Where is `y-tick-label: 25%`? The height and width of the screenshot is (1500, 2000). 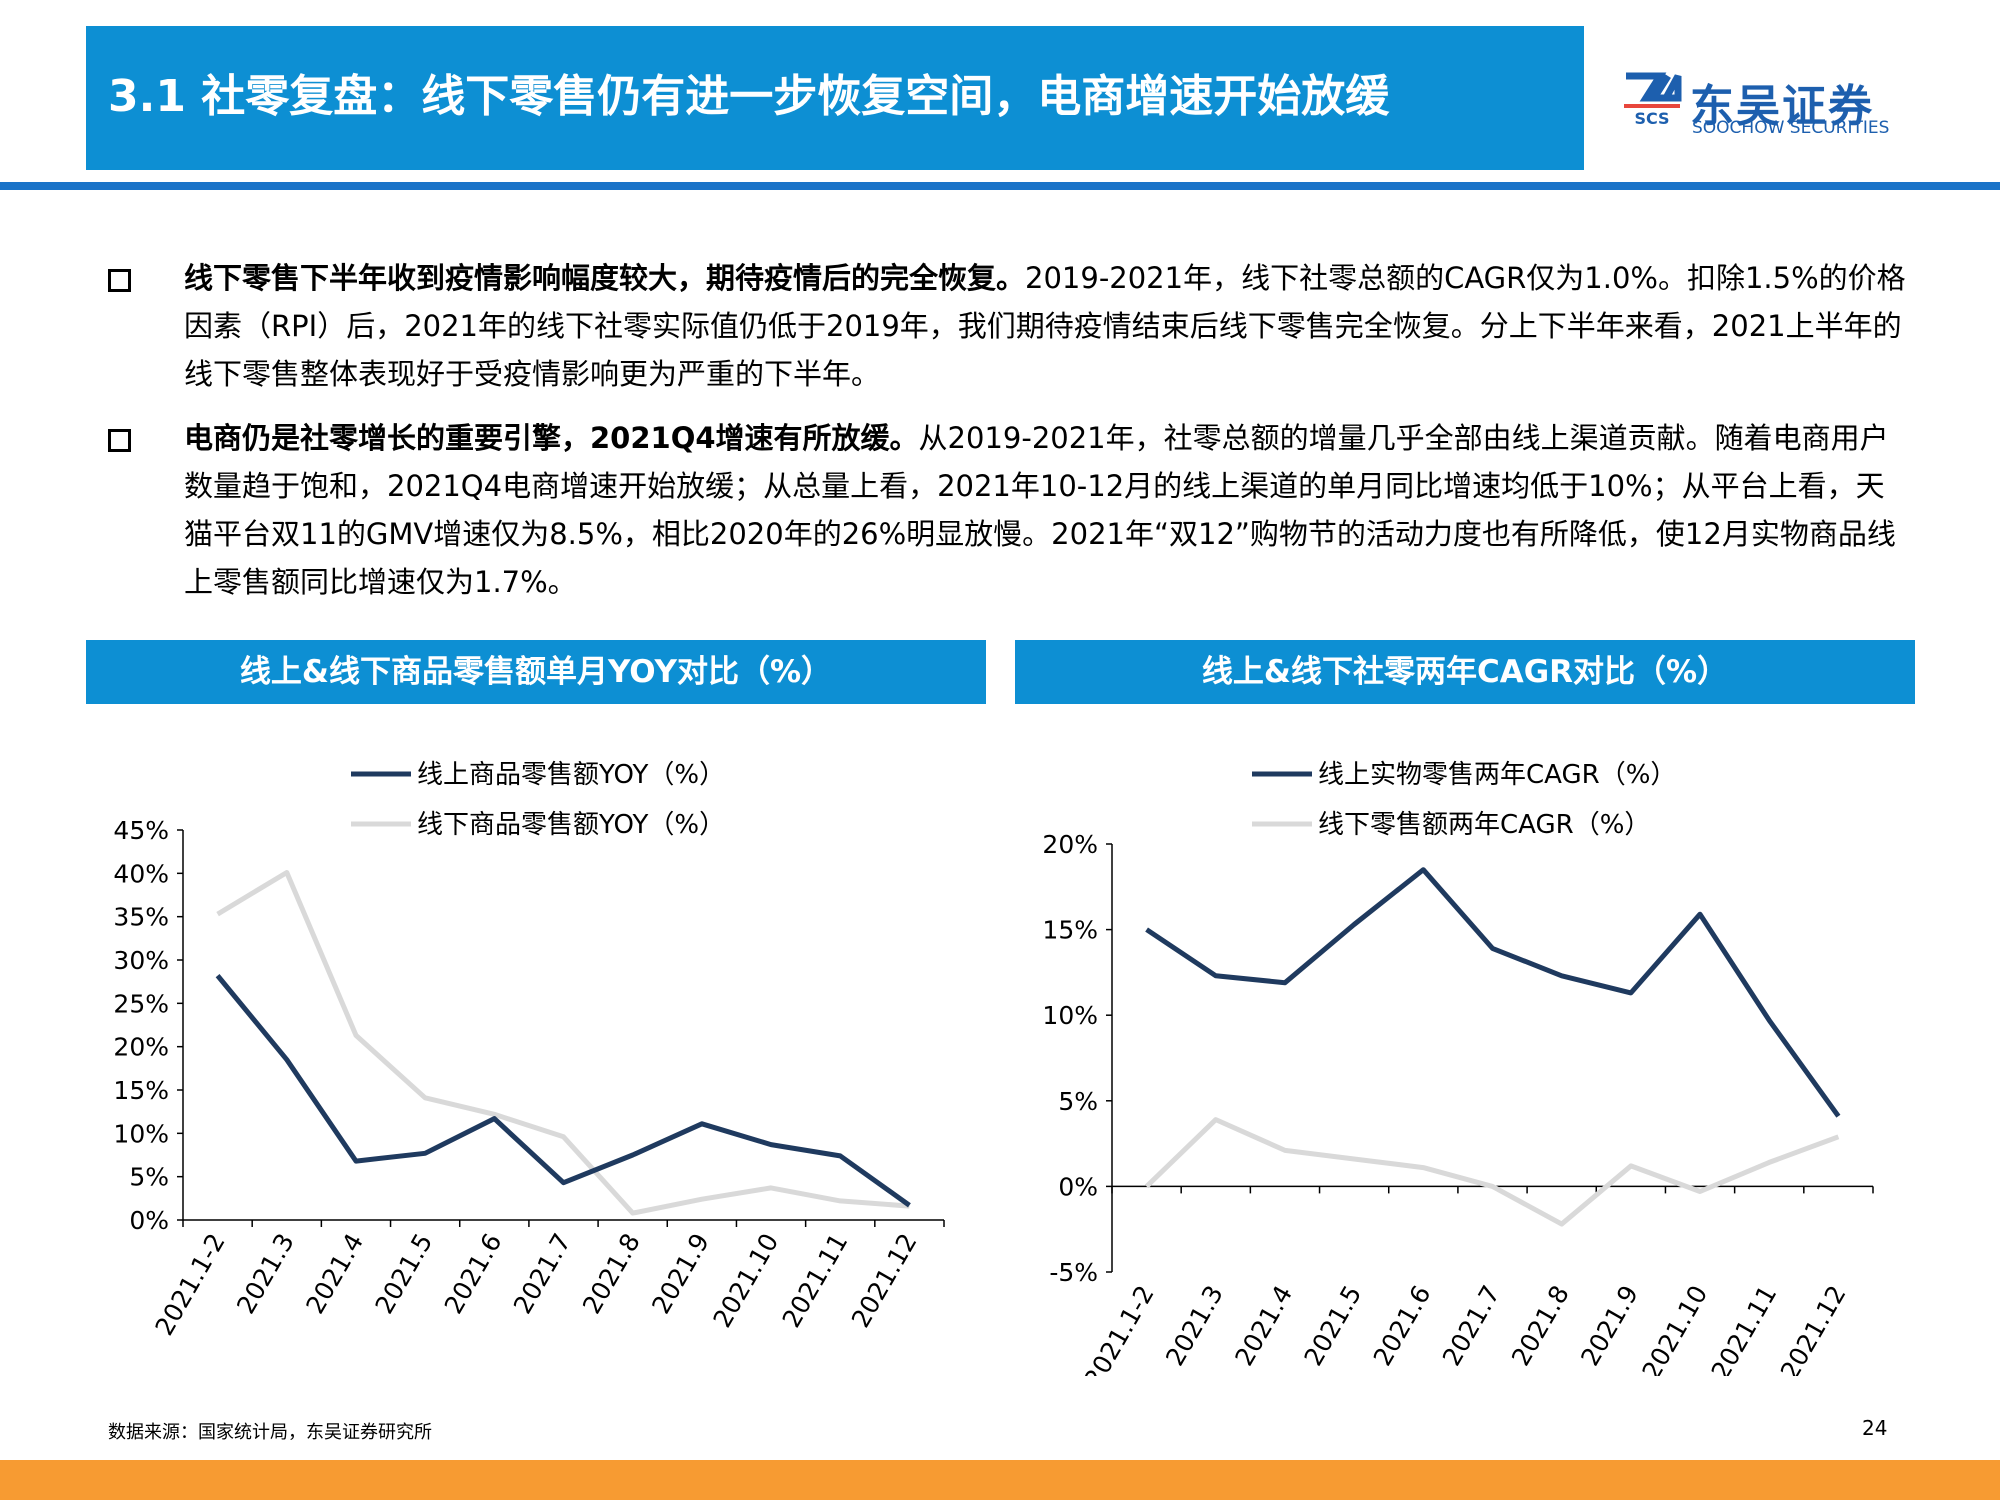
y-tick-label: 25% is located at coordinates (141, 1003).